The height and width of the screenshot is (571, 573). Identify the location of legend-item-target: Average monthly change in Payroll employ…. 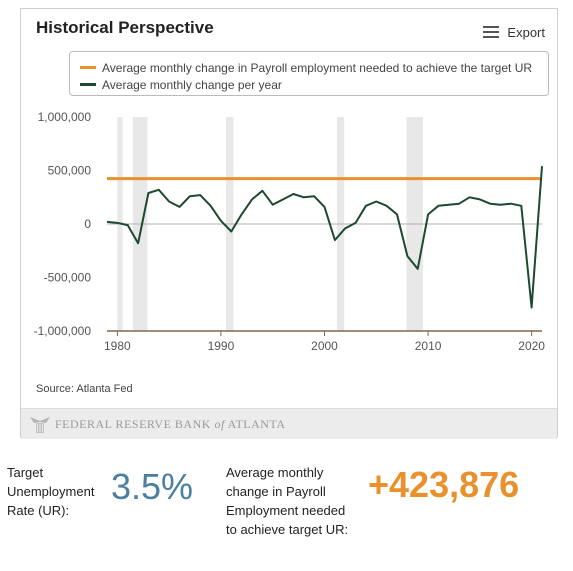
(309, 67).